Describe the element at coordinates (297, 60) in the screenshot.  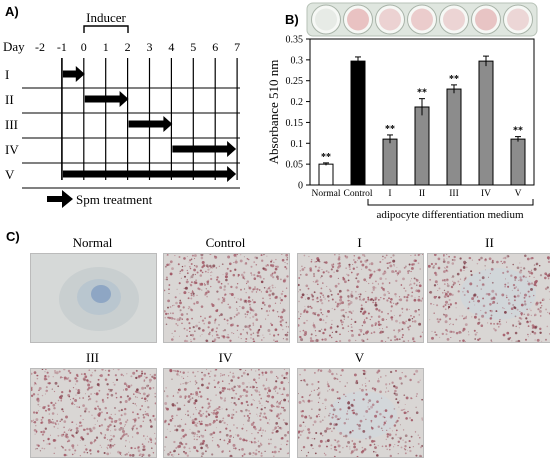
I see `y-tick-label: 0.3` at that location.